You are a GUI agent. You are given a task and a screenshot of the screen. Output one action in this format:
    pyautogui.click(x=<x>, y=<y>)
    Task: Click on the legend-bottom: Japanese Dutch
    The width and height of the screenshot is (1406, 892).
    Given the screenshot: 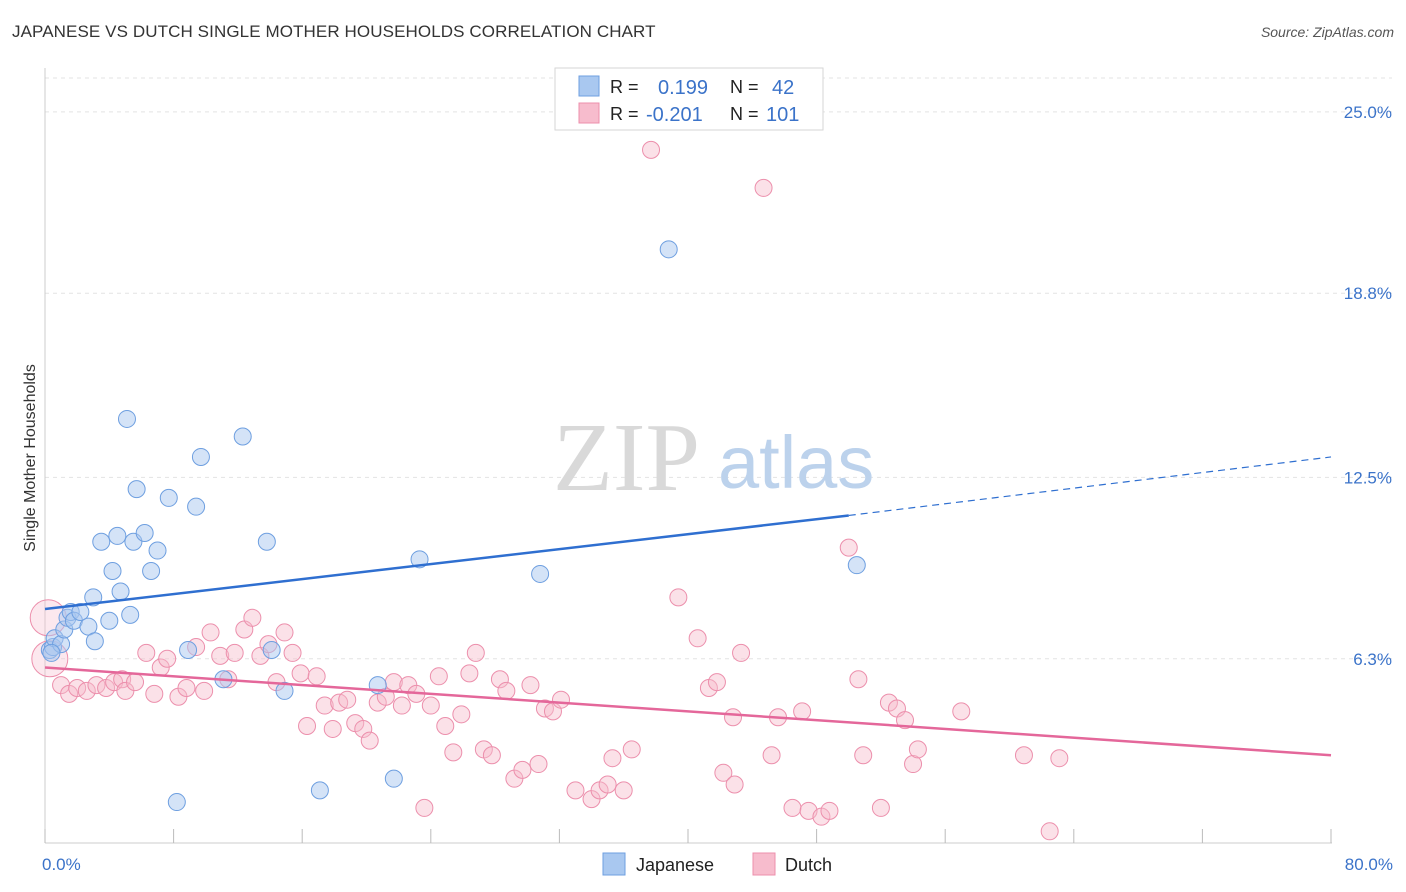 What is the action you would take?
    pyautogui.click(x=717, y=864)
    